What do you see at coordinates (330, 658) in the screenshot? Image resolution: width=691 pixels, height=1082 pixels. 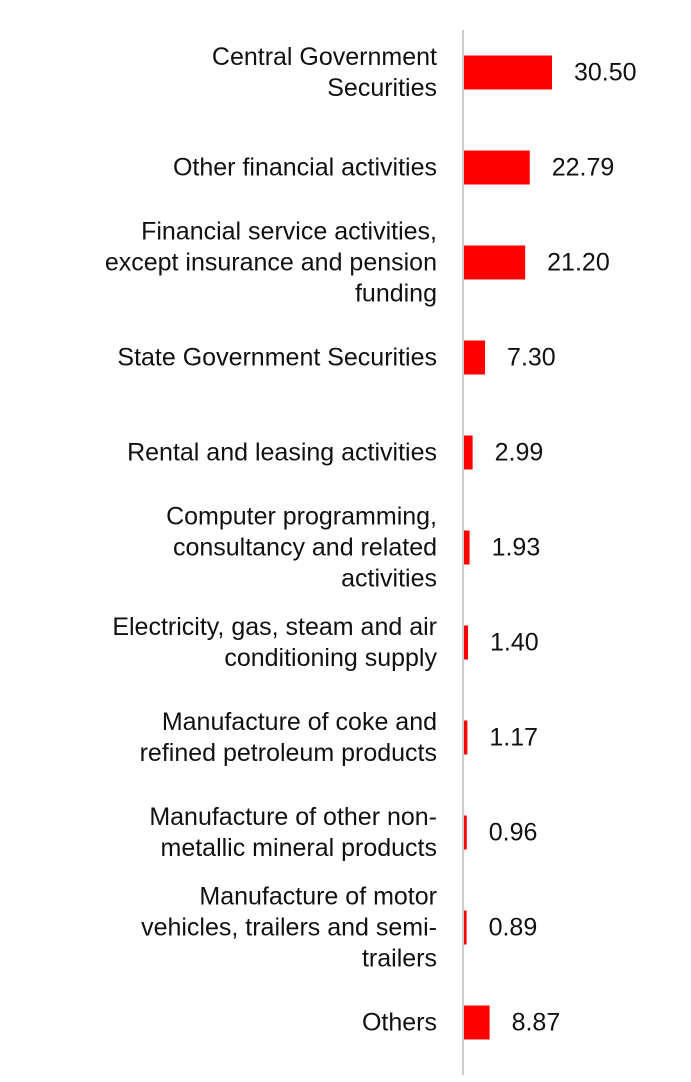 I see `category-label-6-line-1: conditioning supply` at bounding box center [330, 658].